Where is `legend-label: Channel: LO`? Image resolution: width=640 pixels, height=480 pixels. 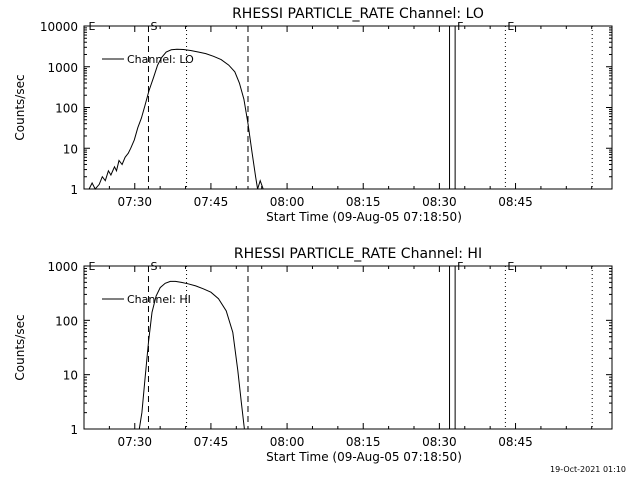 legend-label: Channel: LO is located at coordinates (160, 59).